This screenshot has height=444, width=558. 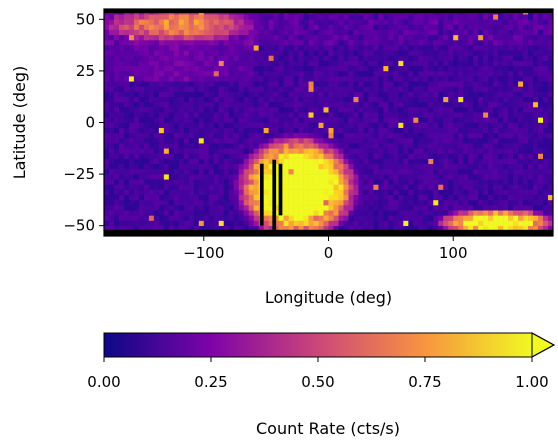 I want to click on colorbar-tick-label: 0.00, so click(x=103, y=382).